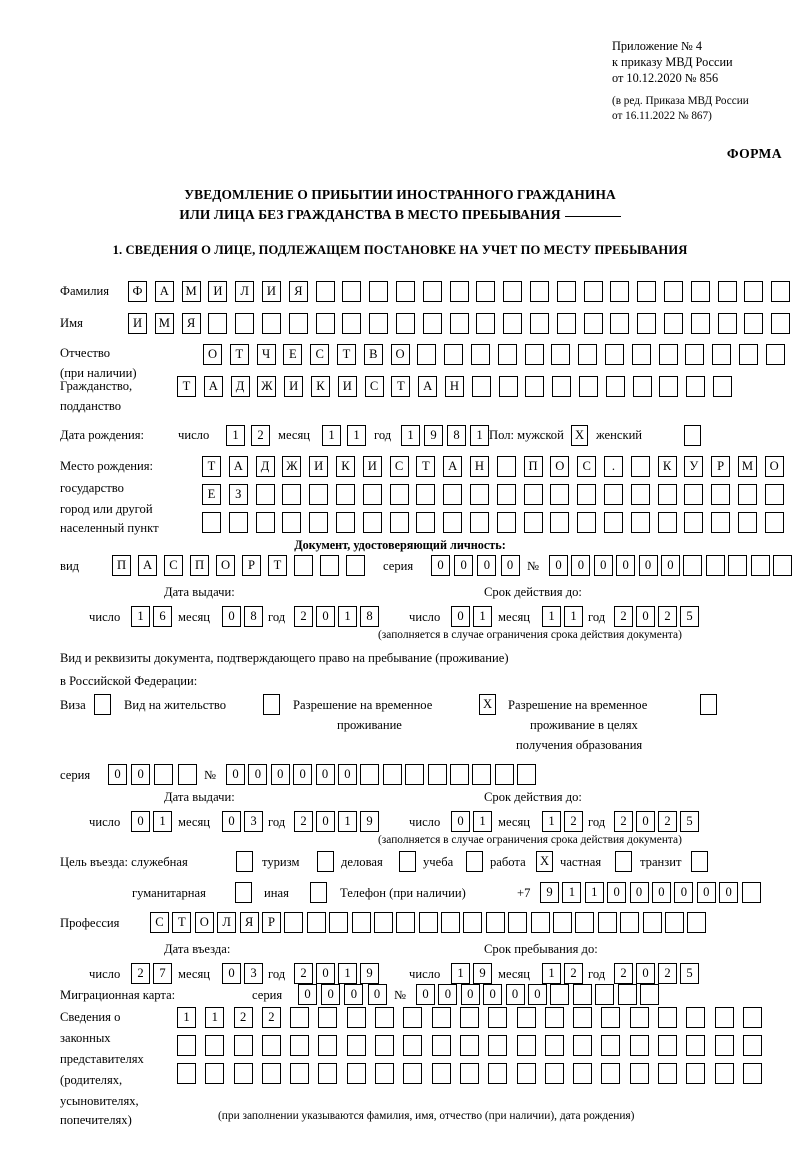  Describe the element at coordinates (325, 861) in the screenshot. I see `purpose-tourism-checkbox` at that location.